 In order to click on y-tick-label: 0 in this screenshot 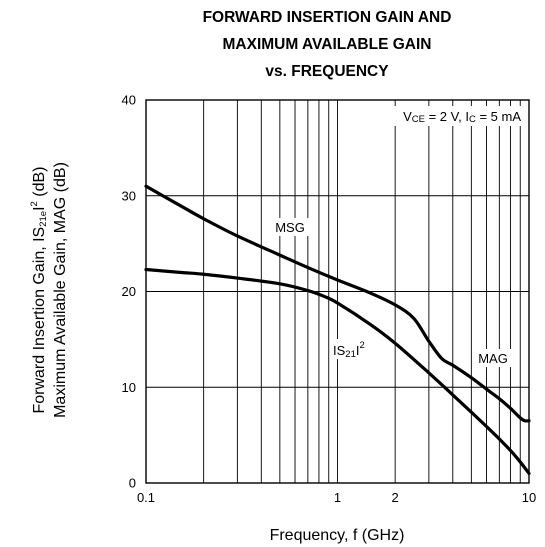, I will do `click(132, 483)`.